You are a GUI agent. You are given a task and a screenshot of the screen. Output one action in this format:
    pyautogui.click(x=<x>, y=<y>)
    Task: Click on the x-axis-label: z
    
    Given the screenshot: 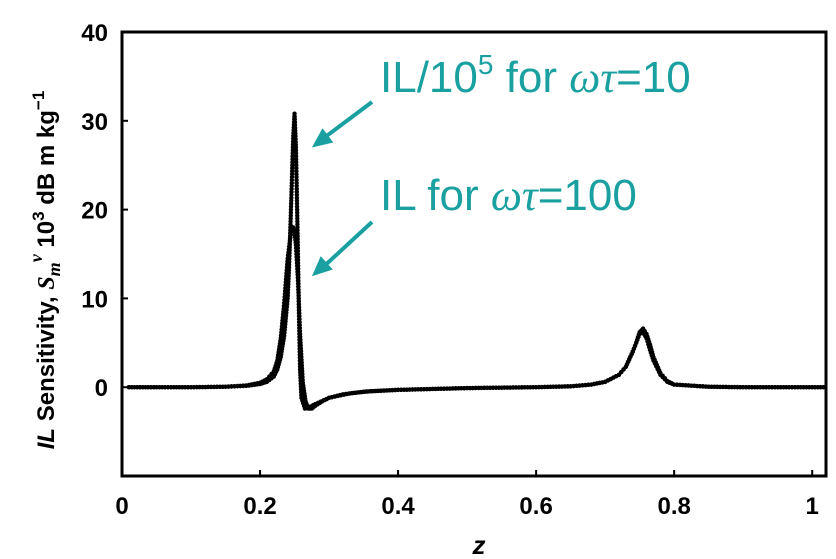 What is the action you would take?
    pyautogui.click(x=479, y=544)
    